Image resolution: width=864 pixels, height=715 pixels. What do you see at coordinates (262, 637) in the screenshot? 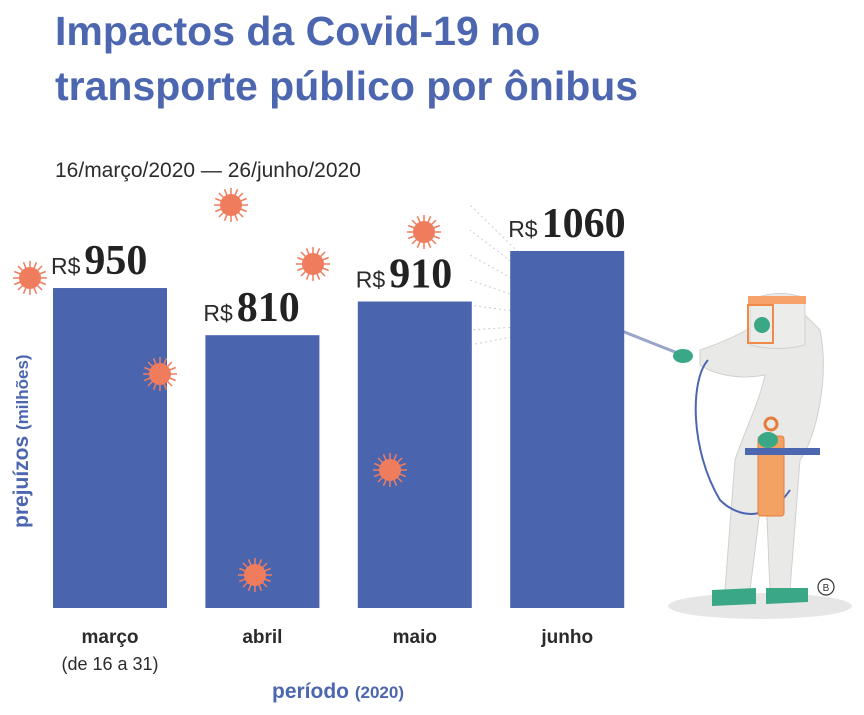
I see `x-tick-label: abril` at bounding box center [262, 637].